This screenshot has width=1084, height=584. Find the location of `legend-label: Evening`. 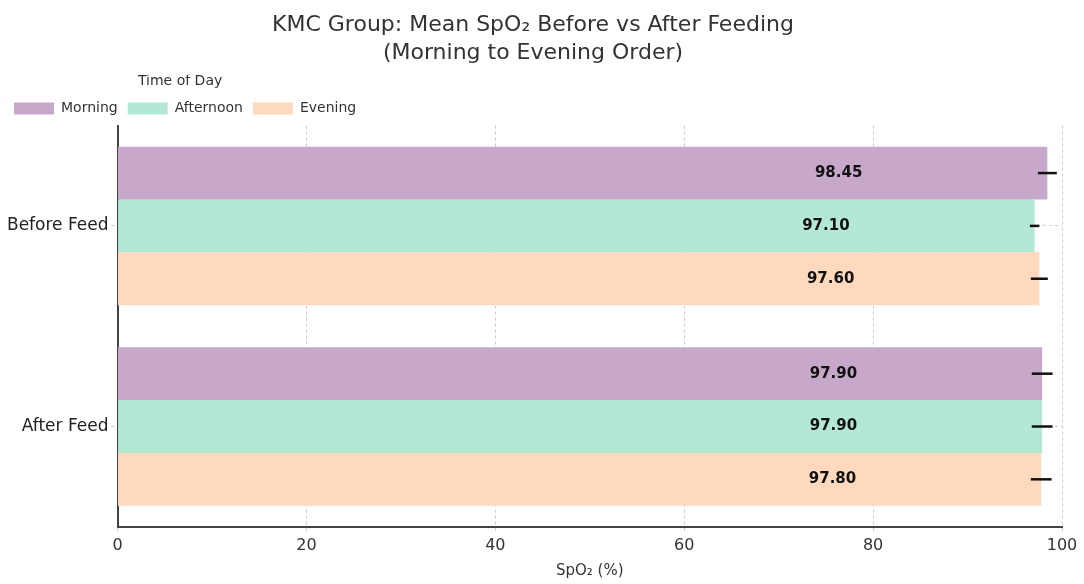

legend-label: Evening is located at coordinates (328, 107).